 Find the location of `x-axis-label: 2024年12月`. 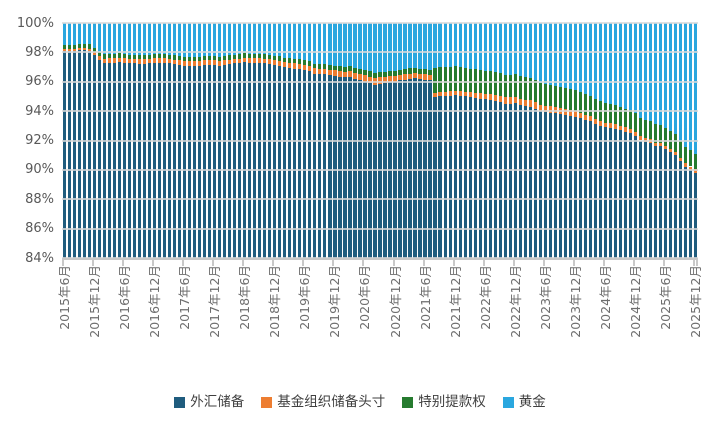

x-axis-label: 2024年12月 is located at coordinates (635, 301).